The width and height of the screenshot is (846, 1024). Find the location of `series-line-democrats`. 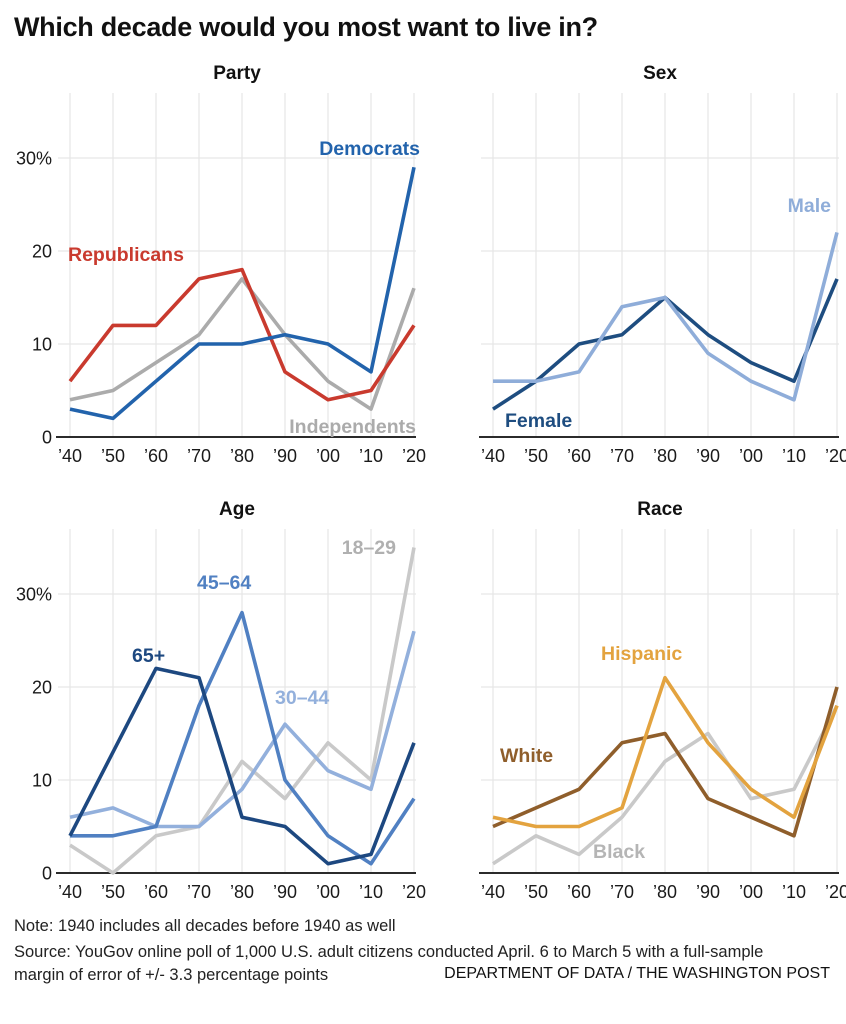

series-line-democrats is located at coordinates (242, 293).